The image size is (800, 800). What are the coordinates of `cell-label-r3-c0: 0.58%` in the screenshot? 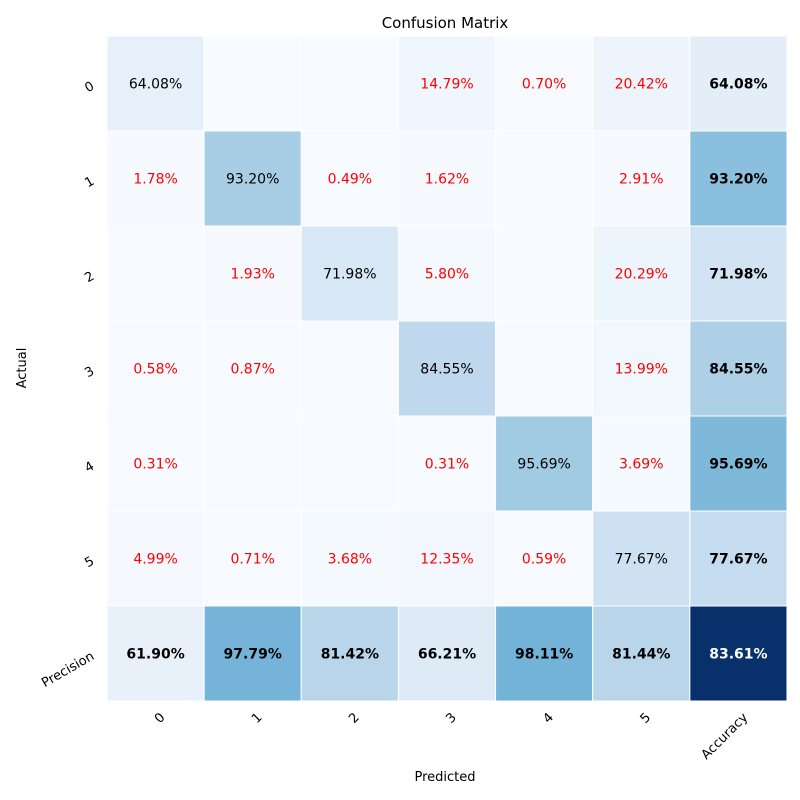 It's located at (155, 370).